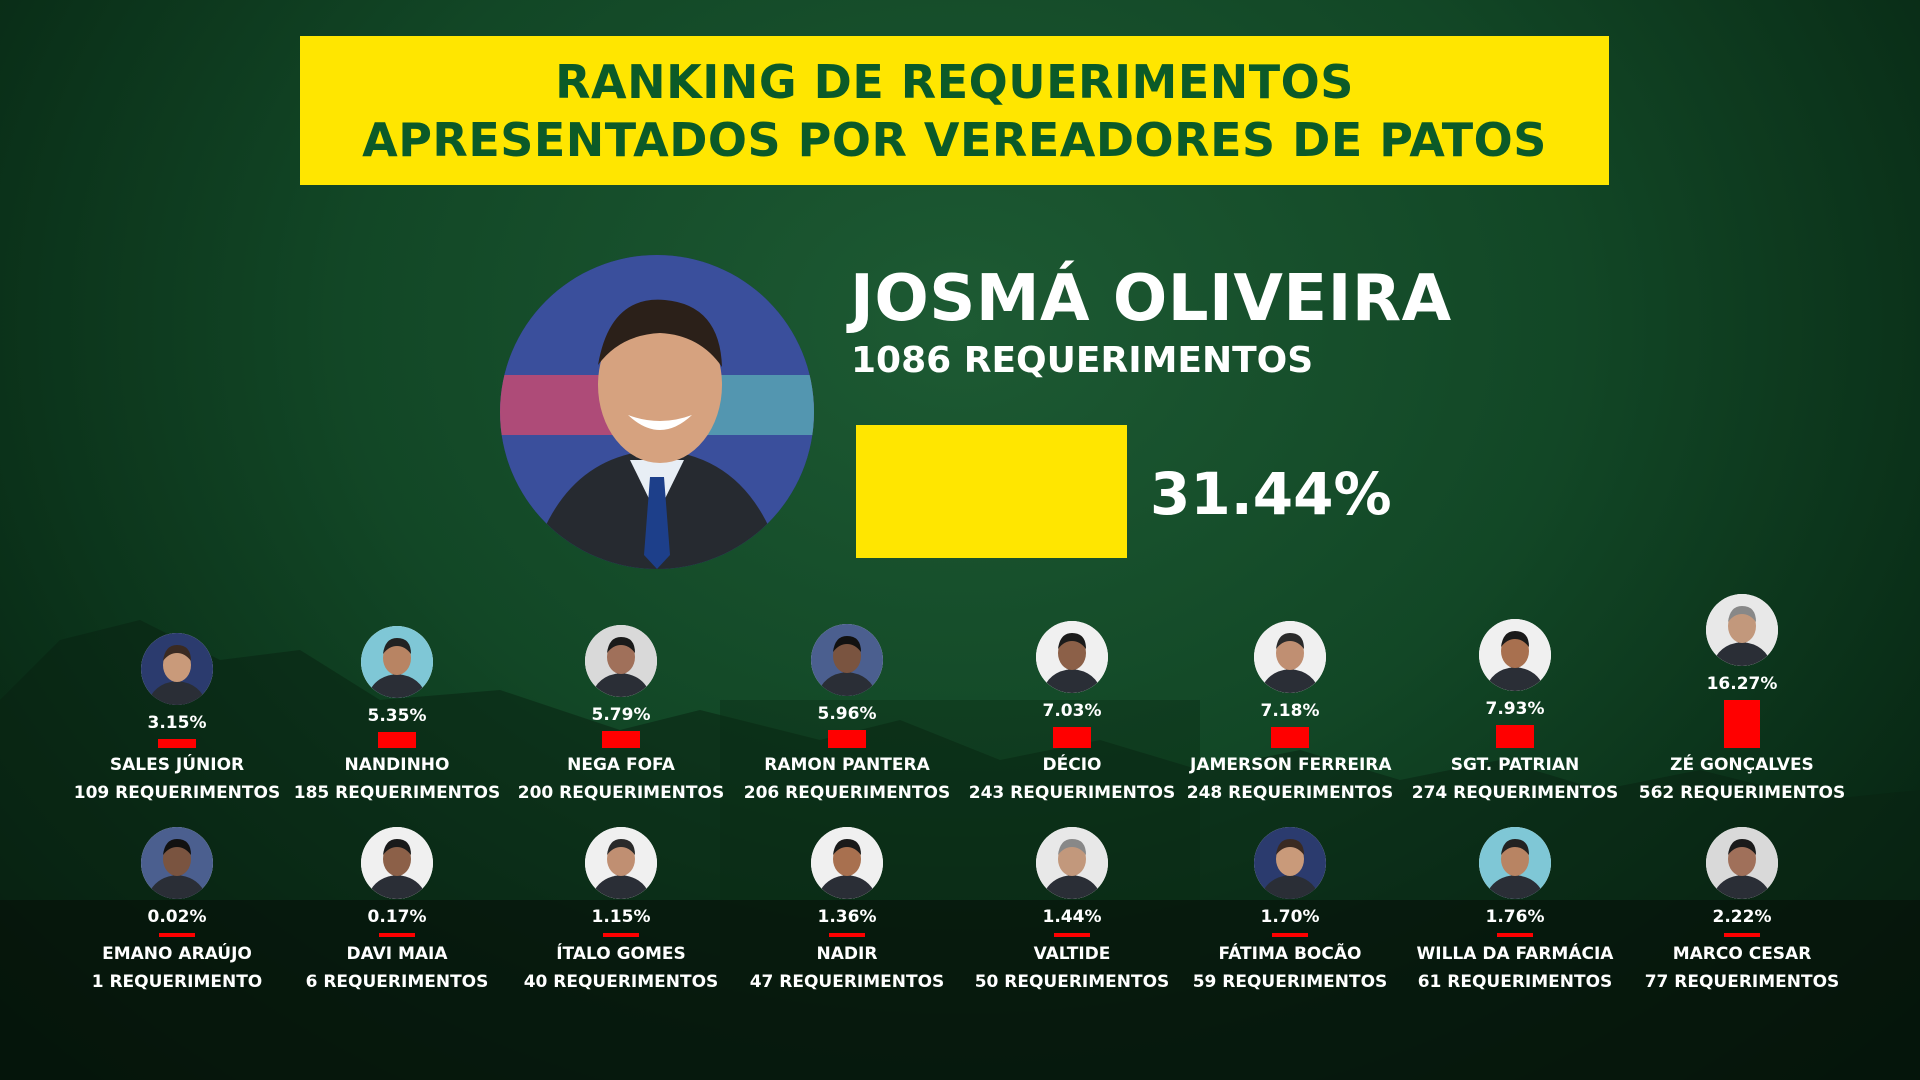  Describe the element at coordinates (397, 982) in the screenshot. I see `requerimentos-count: 6 REQUERIMENTOS` at that location.